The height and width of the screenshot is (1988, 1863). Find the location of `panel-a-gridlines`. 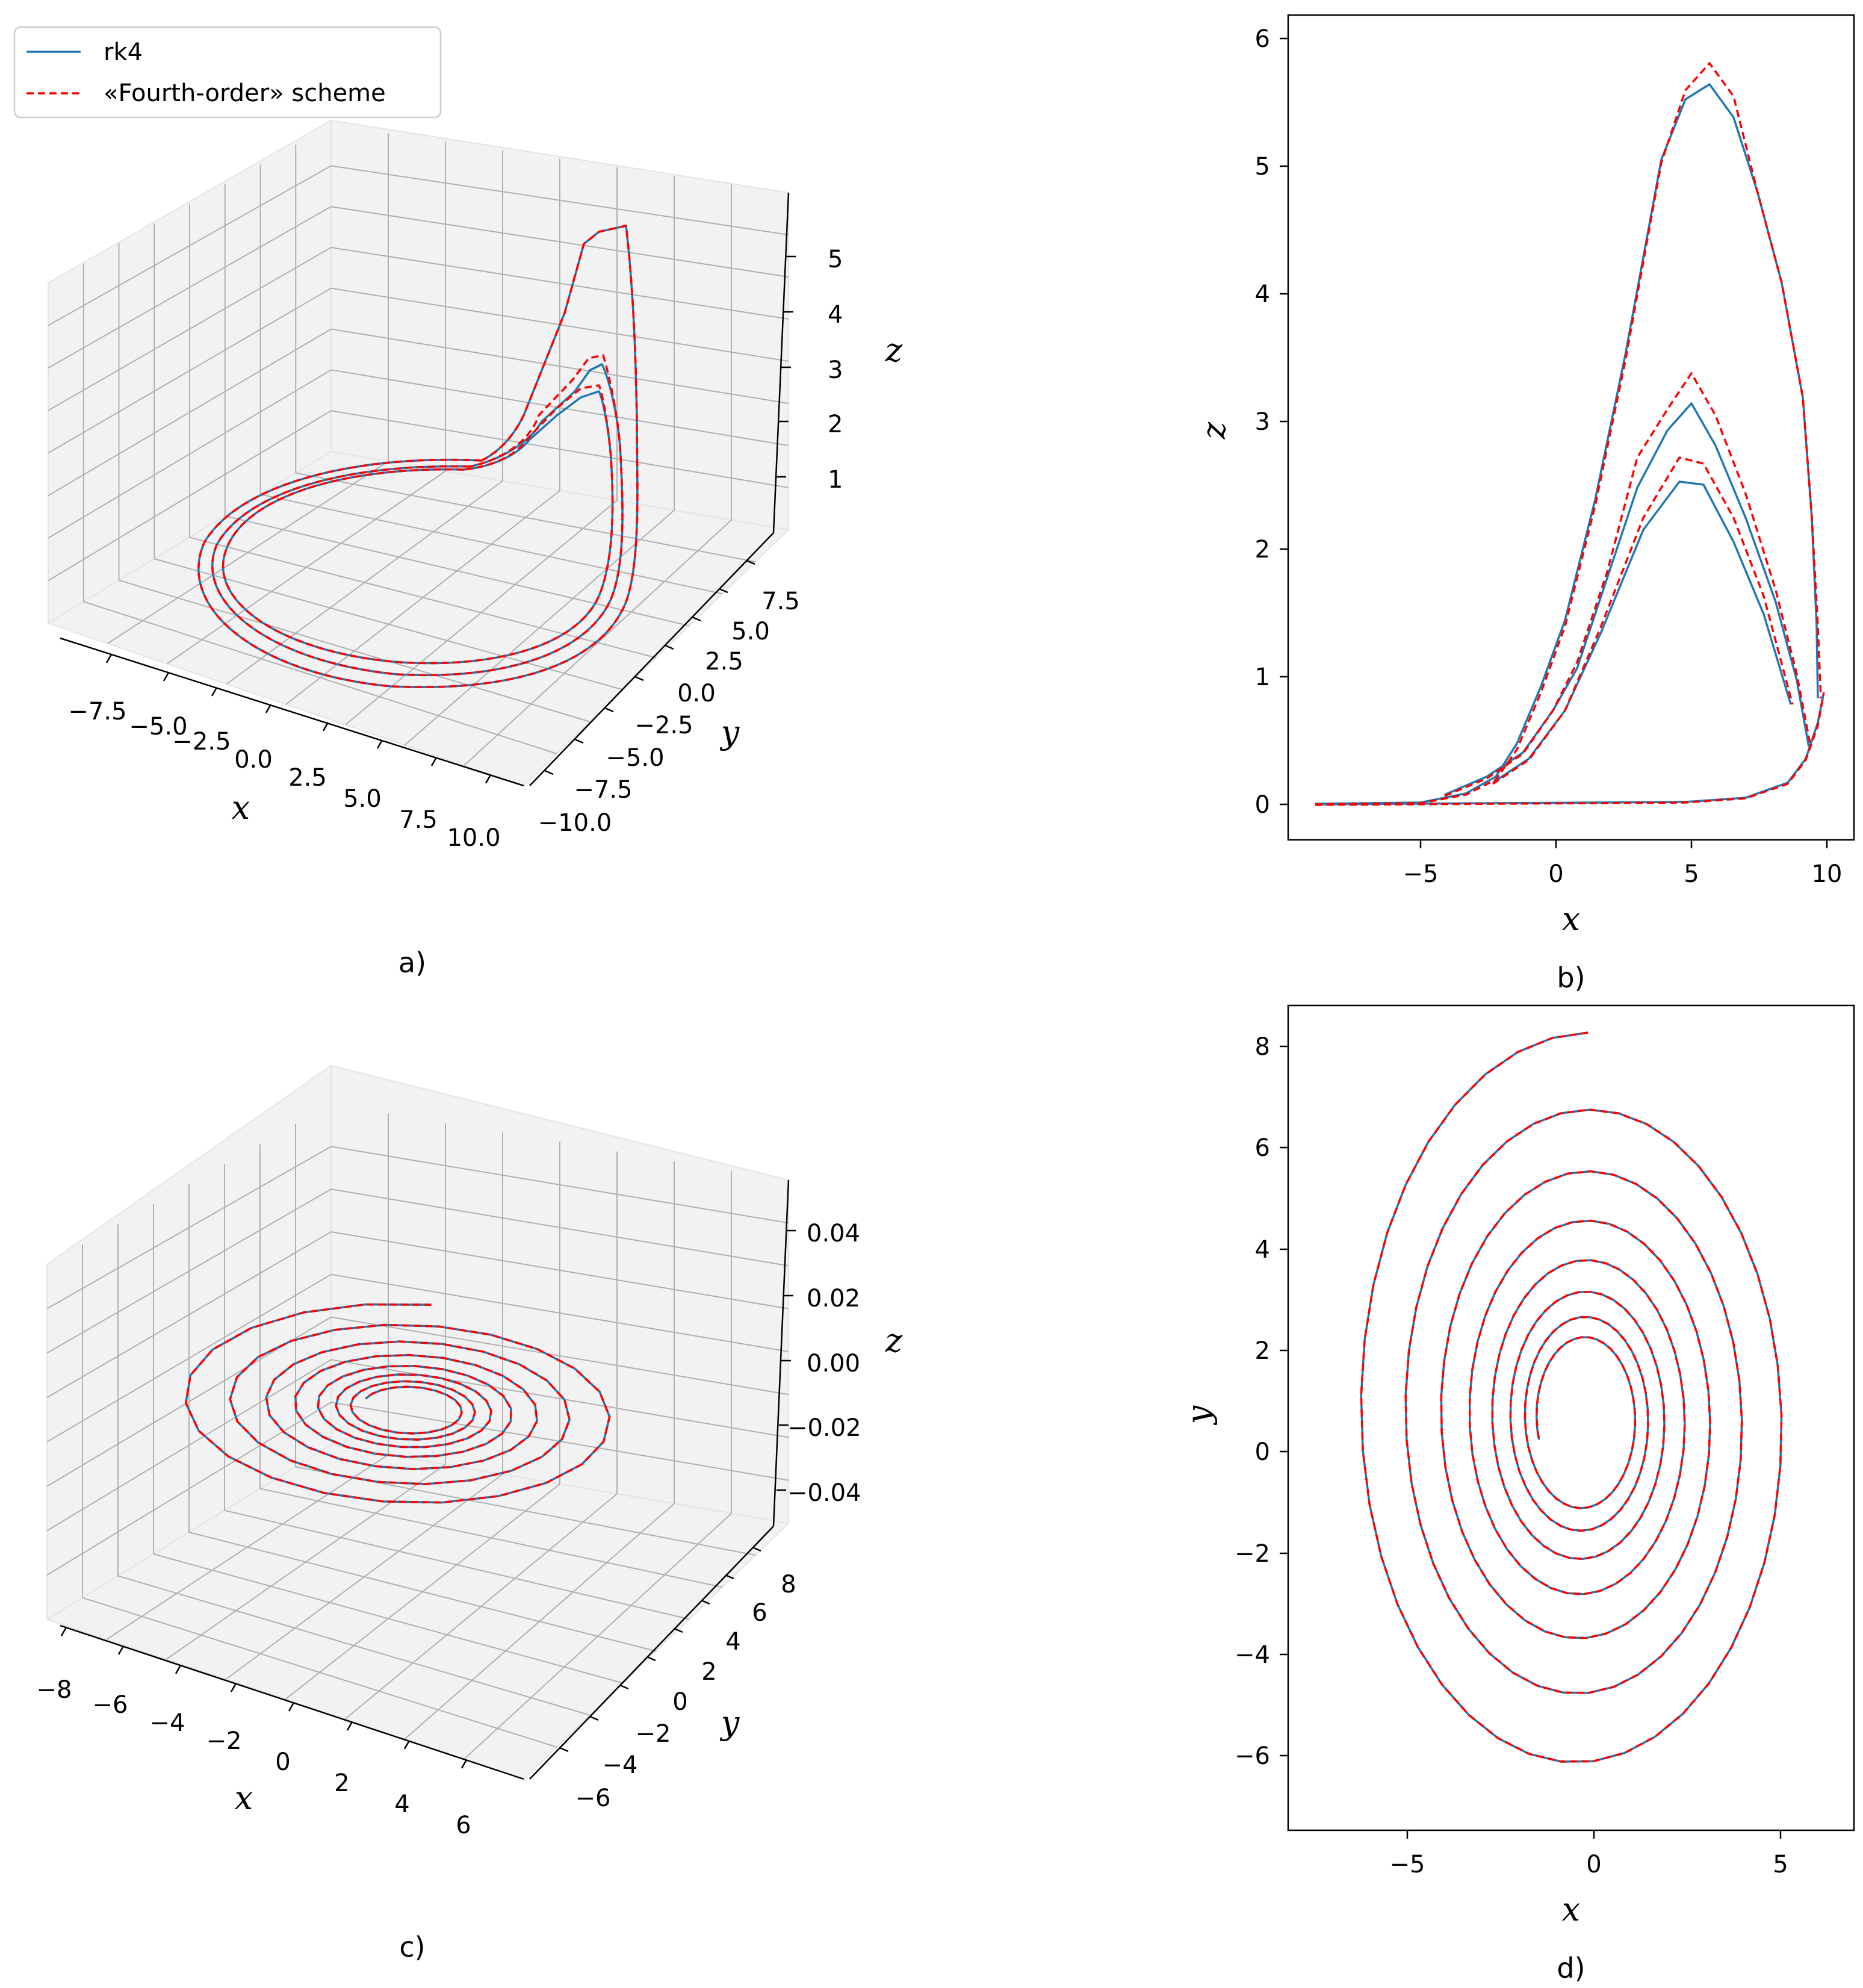

panel-a-gridlines is located at coordinates (419, 449).